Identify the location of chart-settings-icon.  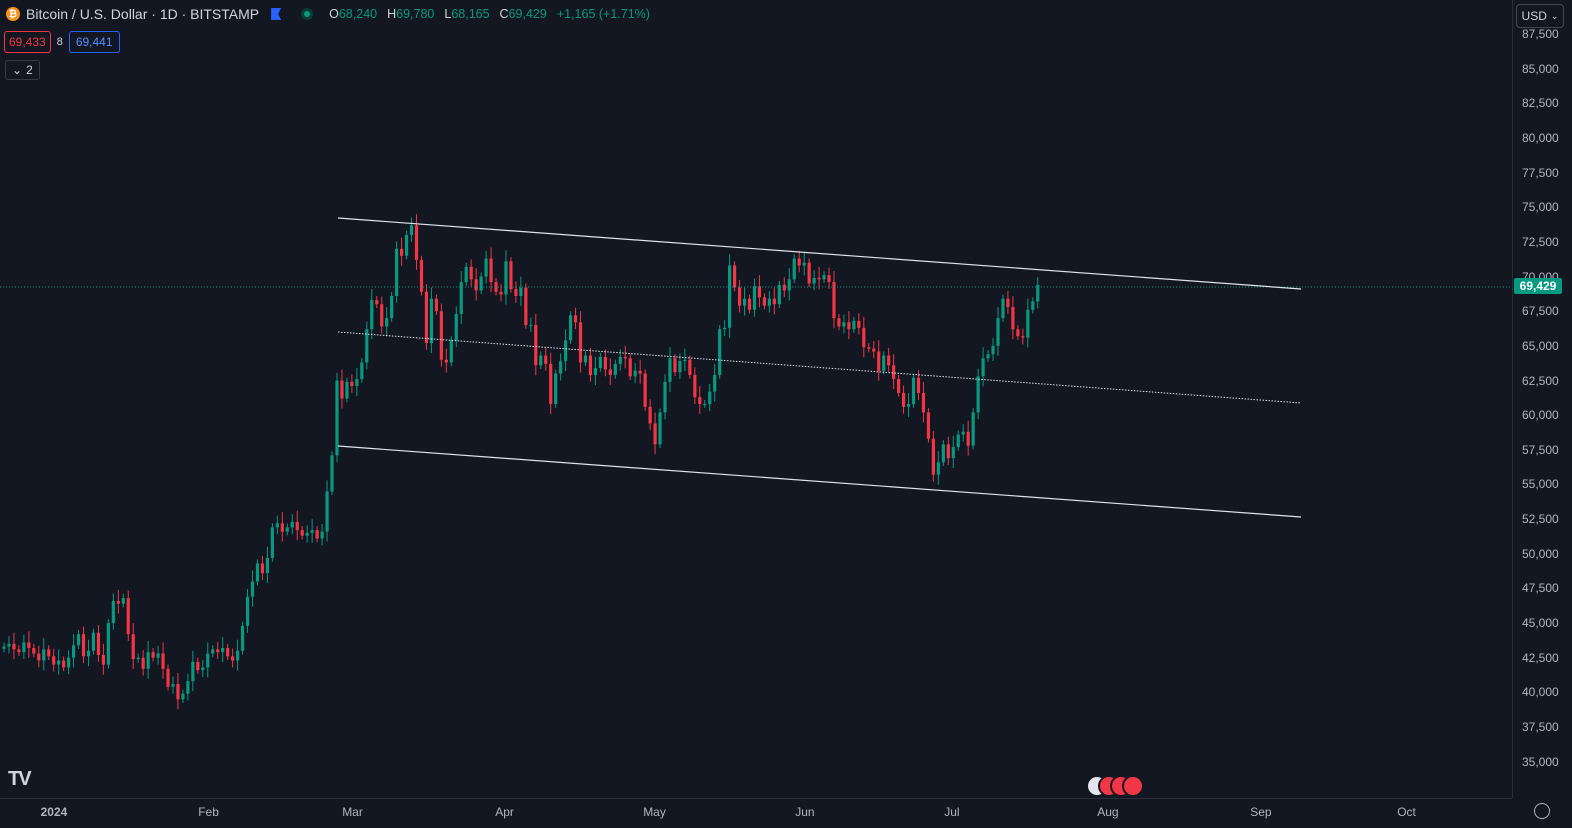
(1542, 811).